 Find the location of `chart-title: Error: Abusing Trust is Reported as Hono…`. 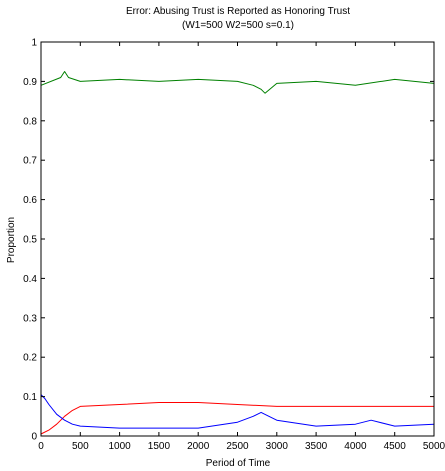

chart-title: Error: Abusing Trust is Reported as Hono… is located at coordinates (238, 11).